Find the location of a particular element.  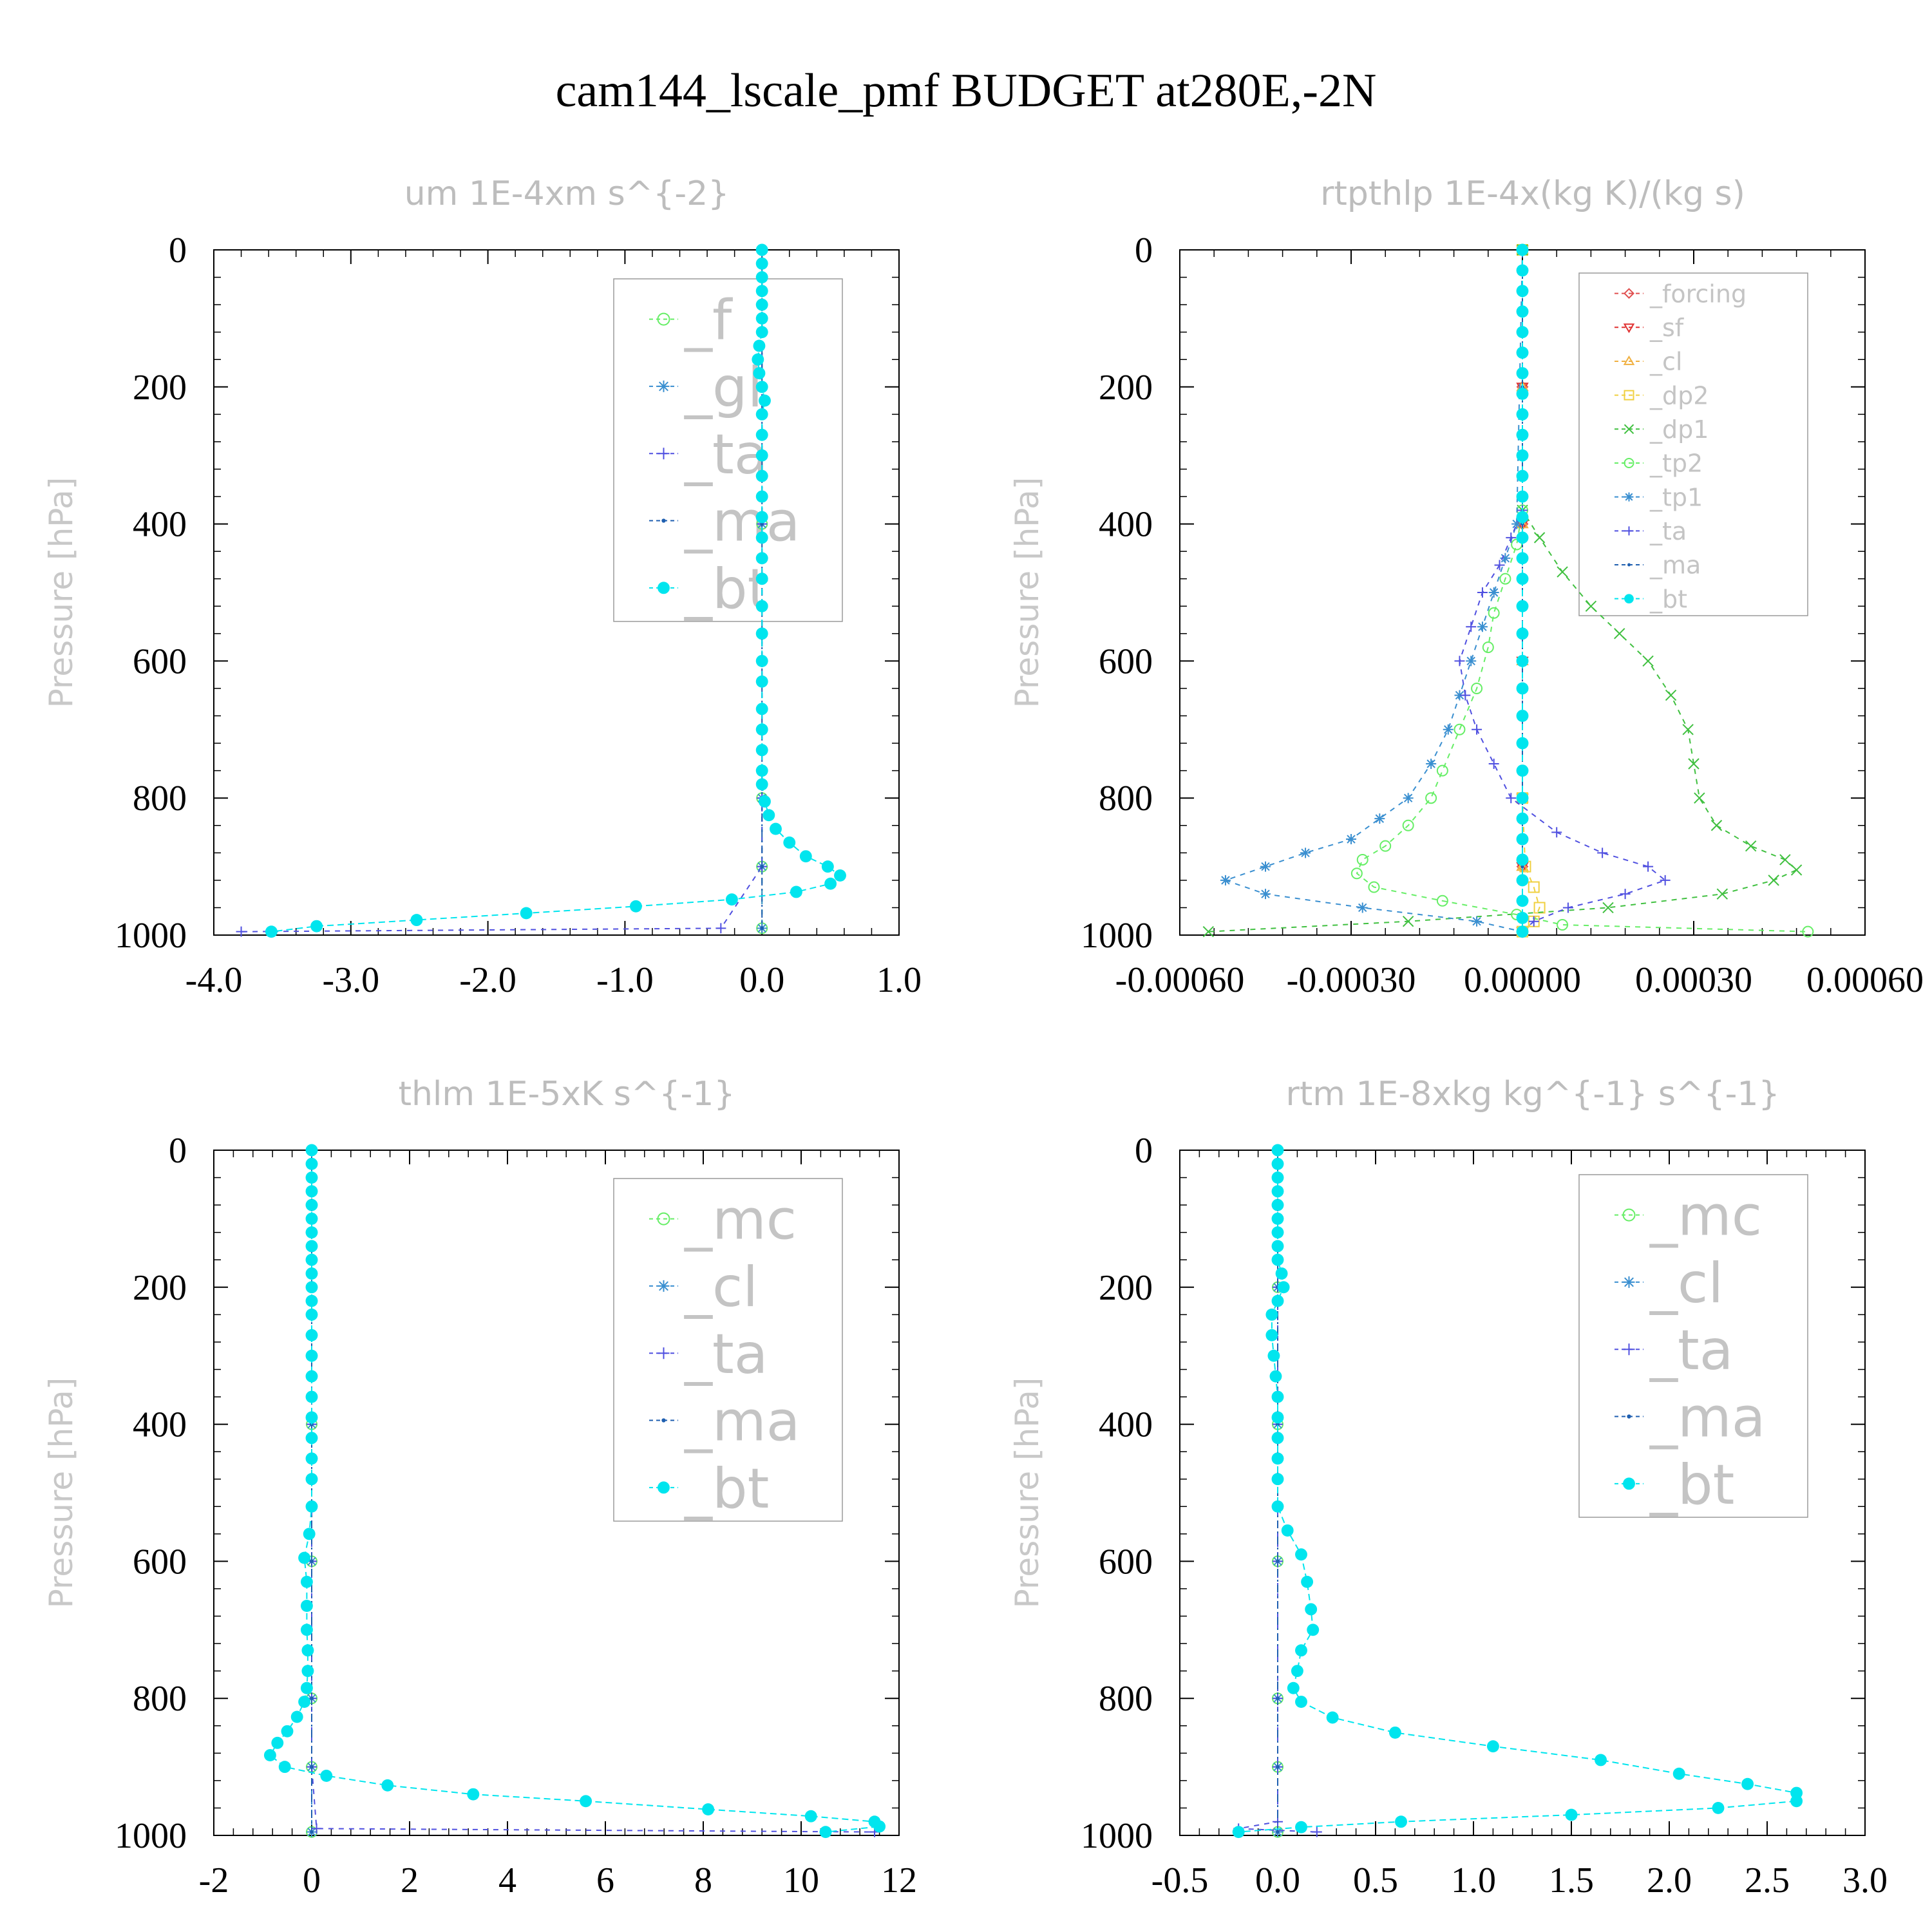

y-axis-label-um: Pressure [hPa] is located at coordinates (62, 592).